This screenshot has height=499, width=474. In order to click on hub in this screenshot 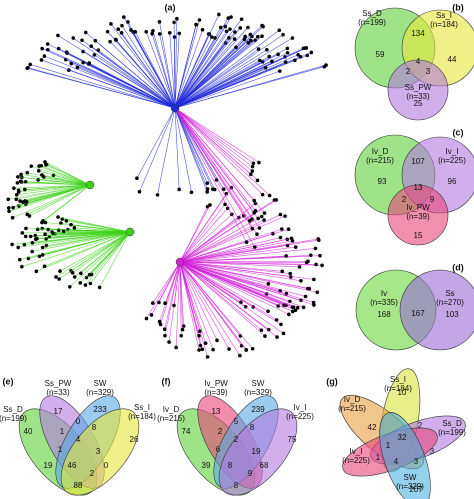, I will do `click(175, 108)`.